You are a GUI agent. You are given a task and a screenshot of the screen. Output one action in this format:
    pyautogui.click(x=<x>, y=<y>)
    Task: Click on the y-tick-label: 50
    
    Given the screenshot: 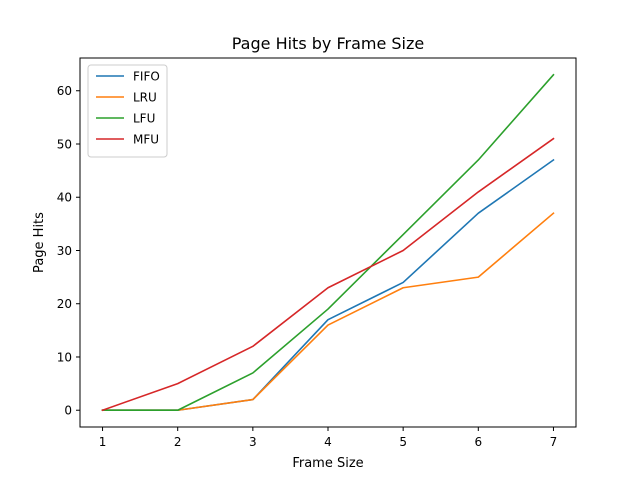 What is the action you would take?
    pyautogui.click(x=64, y=144)
    